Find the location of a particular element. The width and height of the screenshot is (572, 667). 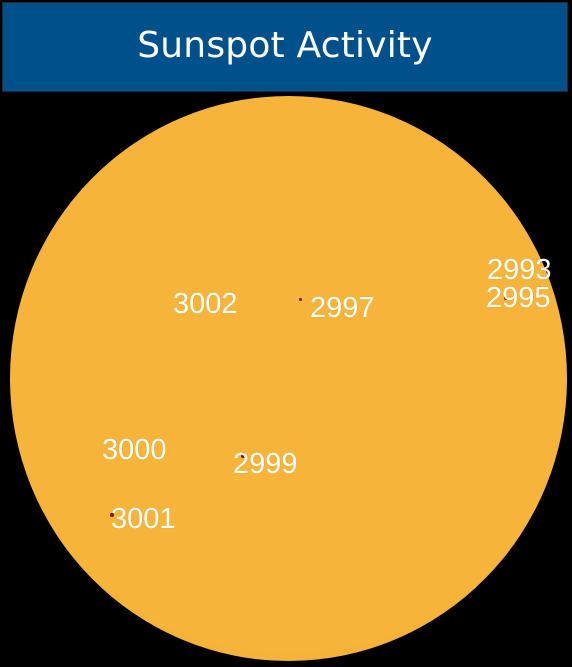

region-label-3002: 3002 is located at coordinates (205, 304).